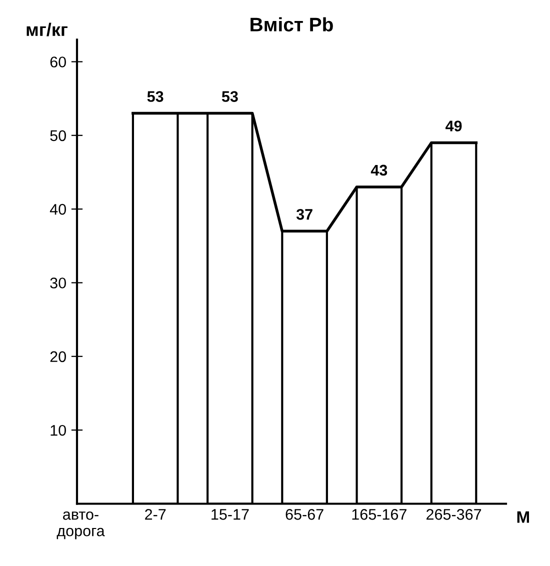 Image resolution: width=550 pixels, height=566 pixels. Describe the element at coordinates (58, 62) in the screenshot. I see `y-tick-label: 60` at that location.